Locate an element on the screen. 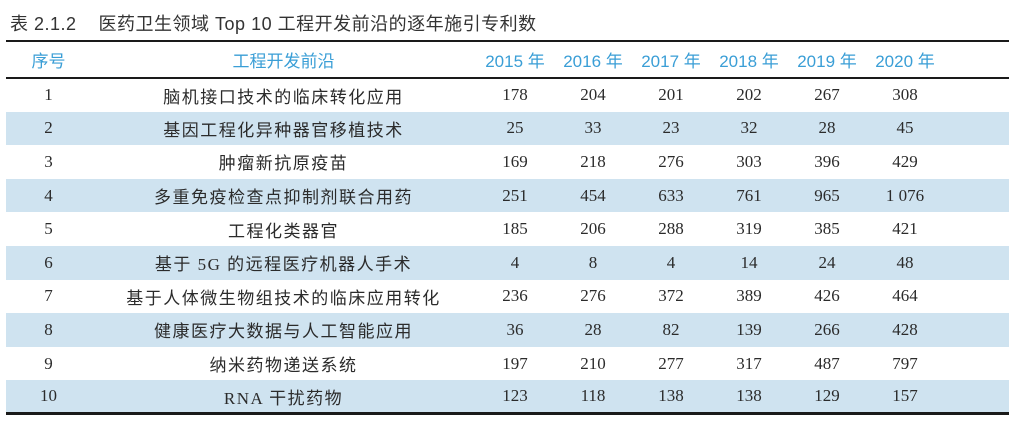 This screenshot has width=1019, height=424. column-header-2017: 2017 年 is located at coordinates (671, 60).